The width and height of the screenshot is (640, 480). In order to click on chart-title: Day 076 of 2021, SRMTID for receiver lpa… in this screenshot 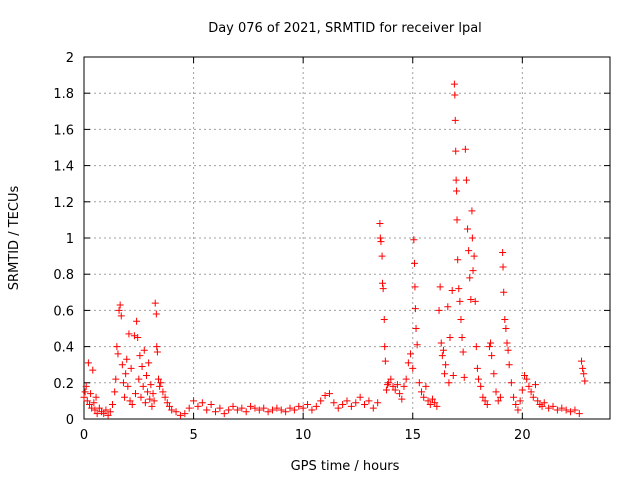, I will do `click(345, 28)`.